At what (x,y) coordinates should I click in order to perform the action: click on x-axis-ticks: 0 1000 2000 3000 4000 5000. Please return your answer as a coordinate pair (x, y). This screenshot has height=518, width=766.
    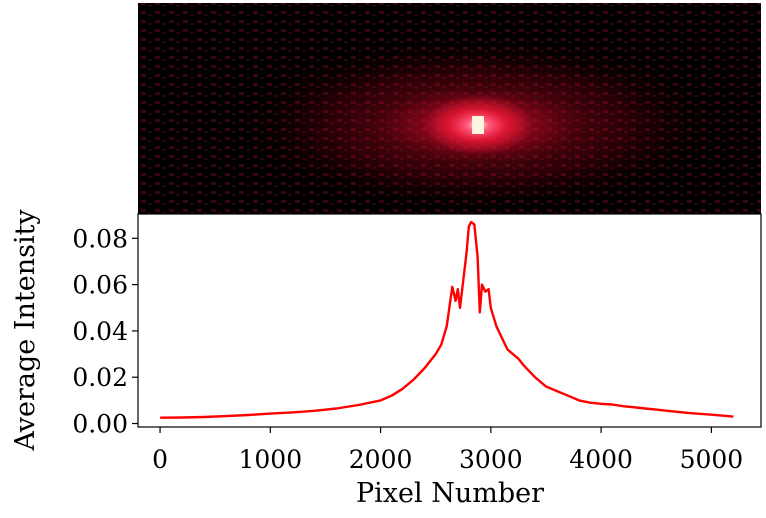
    Looking at the image, I should click on (447, 450).